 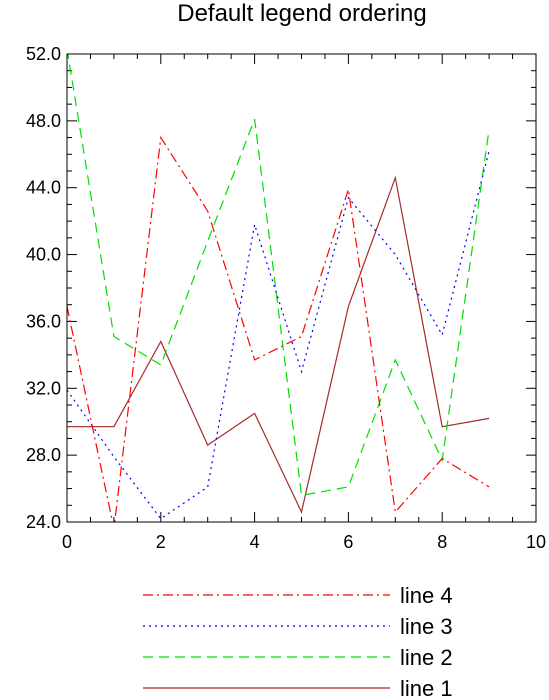 I want to click on y-tick-label: 48.0, so click(x=43, y=121).